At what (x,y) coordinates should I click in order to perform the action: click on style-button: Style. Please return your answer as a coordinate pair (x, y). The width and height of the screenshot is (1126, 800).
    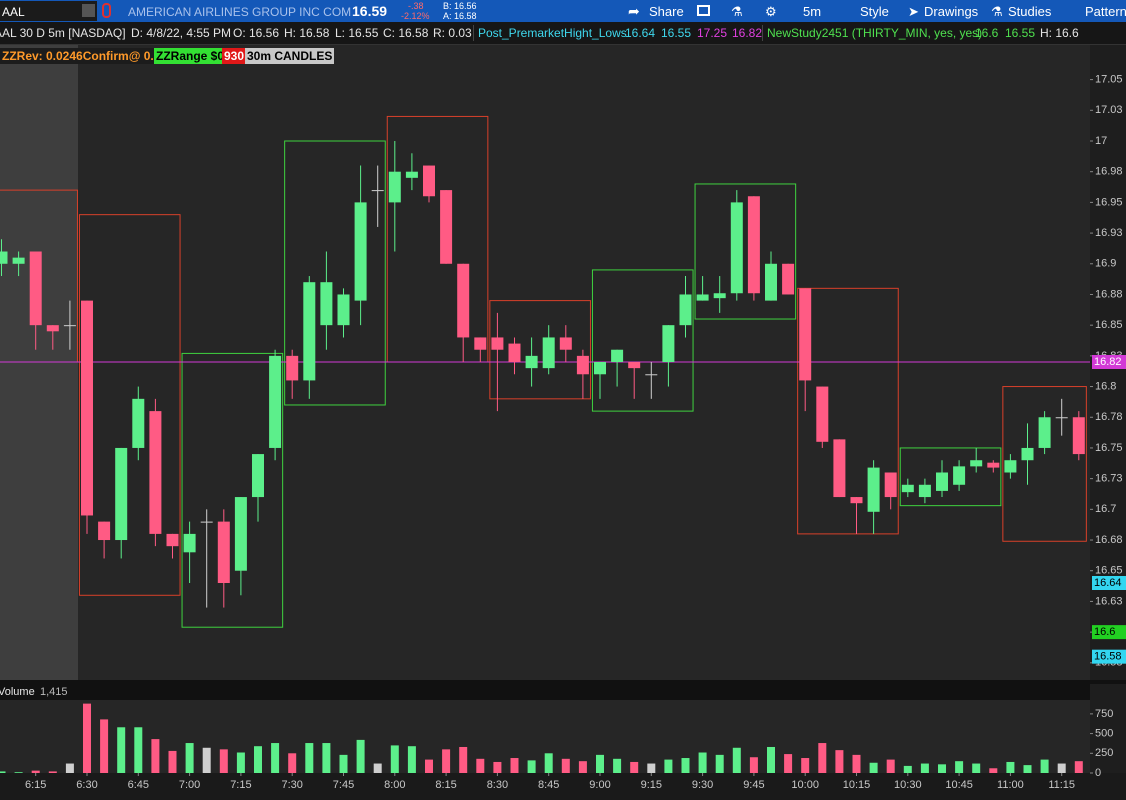
    Looking at the image, I should click on (874, 11).